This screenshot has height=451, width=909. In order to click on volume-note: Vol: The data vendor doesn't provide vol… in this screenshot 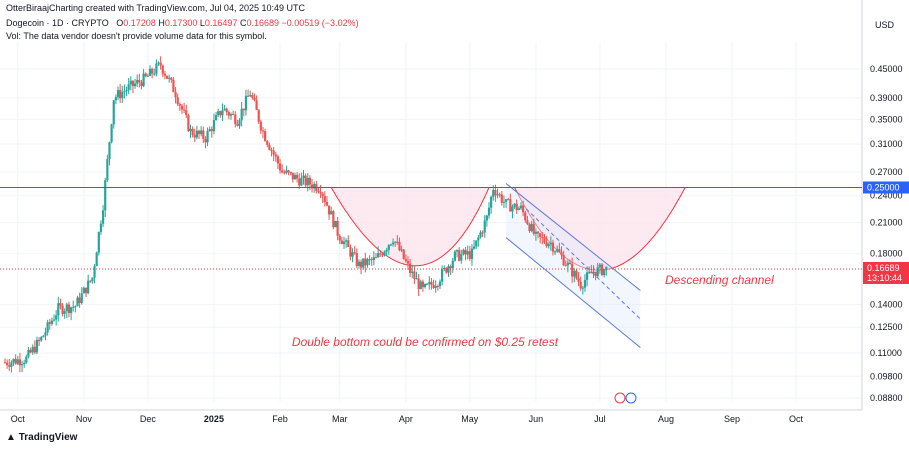, I will do `click(136, 36)`.